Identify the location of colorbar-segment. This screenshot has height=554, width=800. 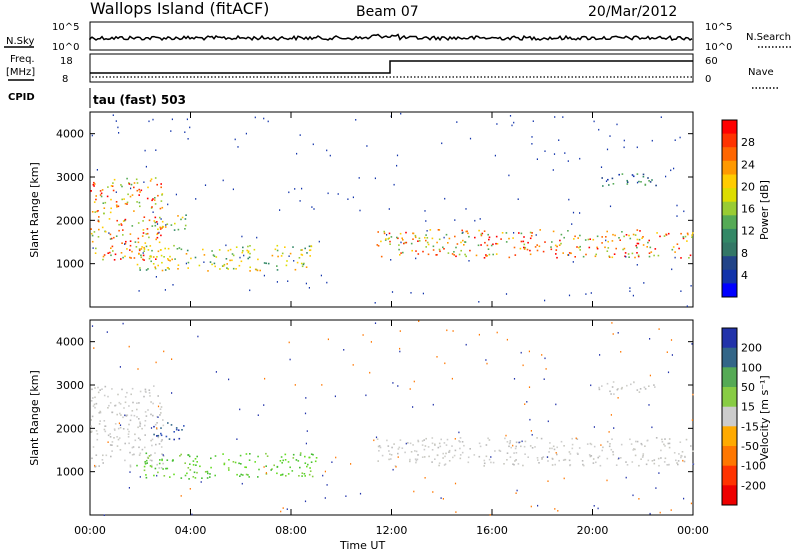
(729, 222).